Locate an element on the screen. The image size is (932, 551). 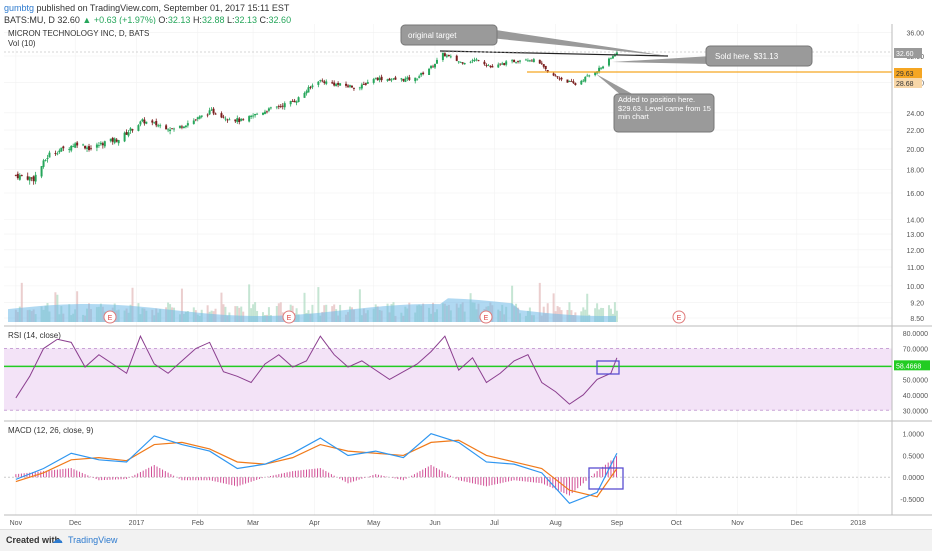
symbol-label: BATS:MU, D is located at coordinates (29, 20).